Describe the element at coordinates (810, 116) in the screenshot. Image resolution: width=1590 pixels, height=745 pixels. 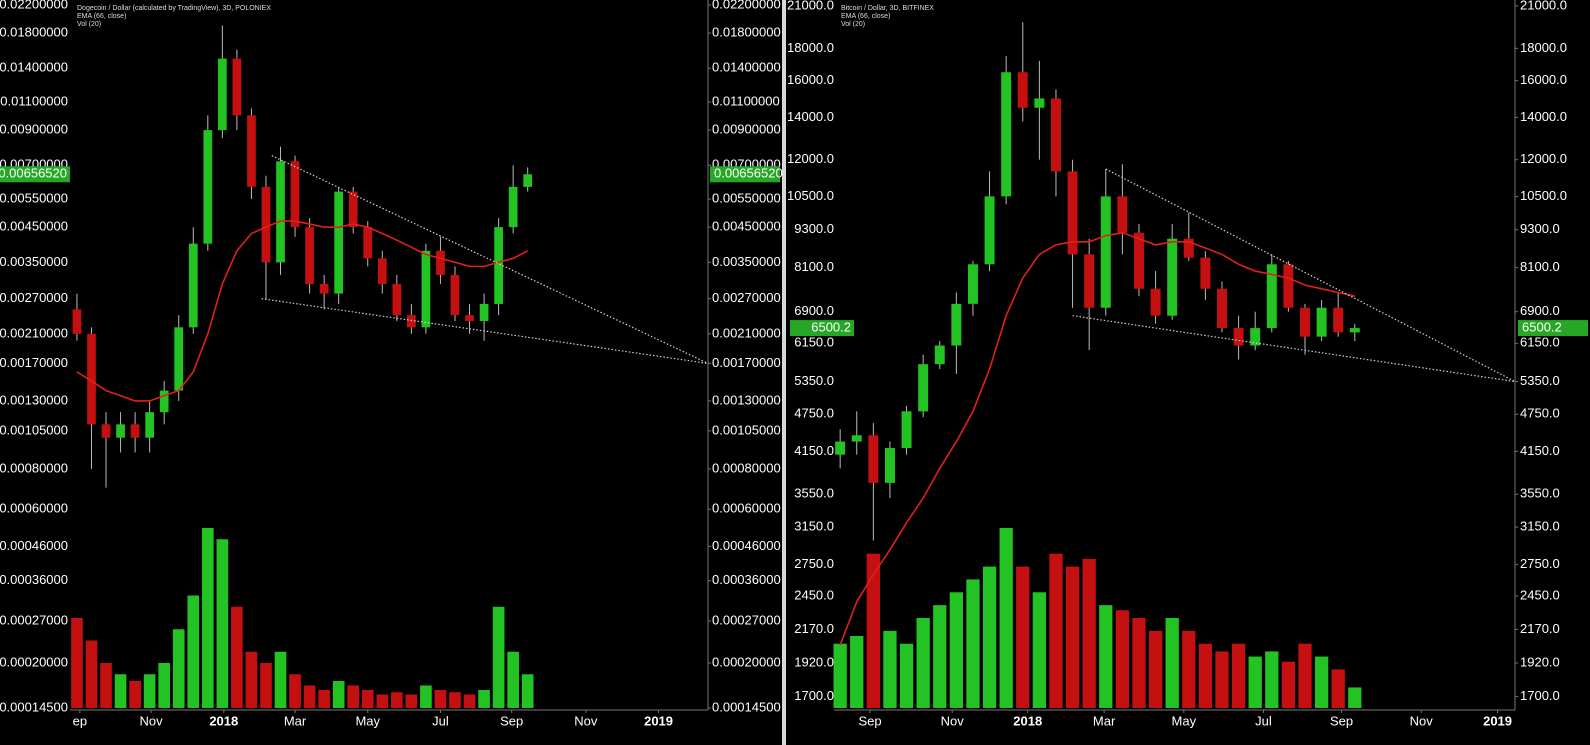
I see `y-tick-label: 14000.0` at that location.